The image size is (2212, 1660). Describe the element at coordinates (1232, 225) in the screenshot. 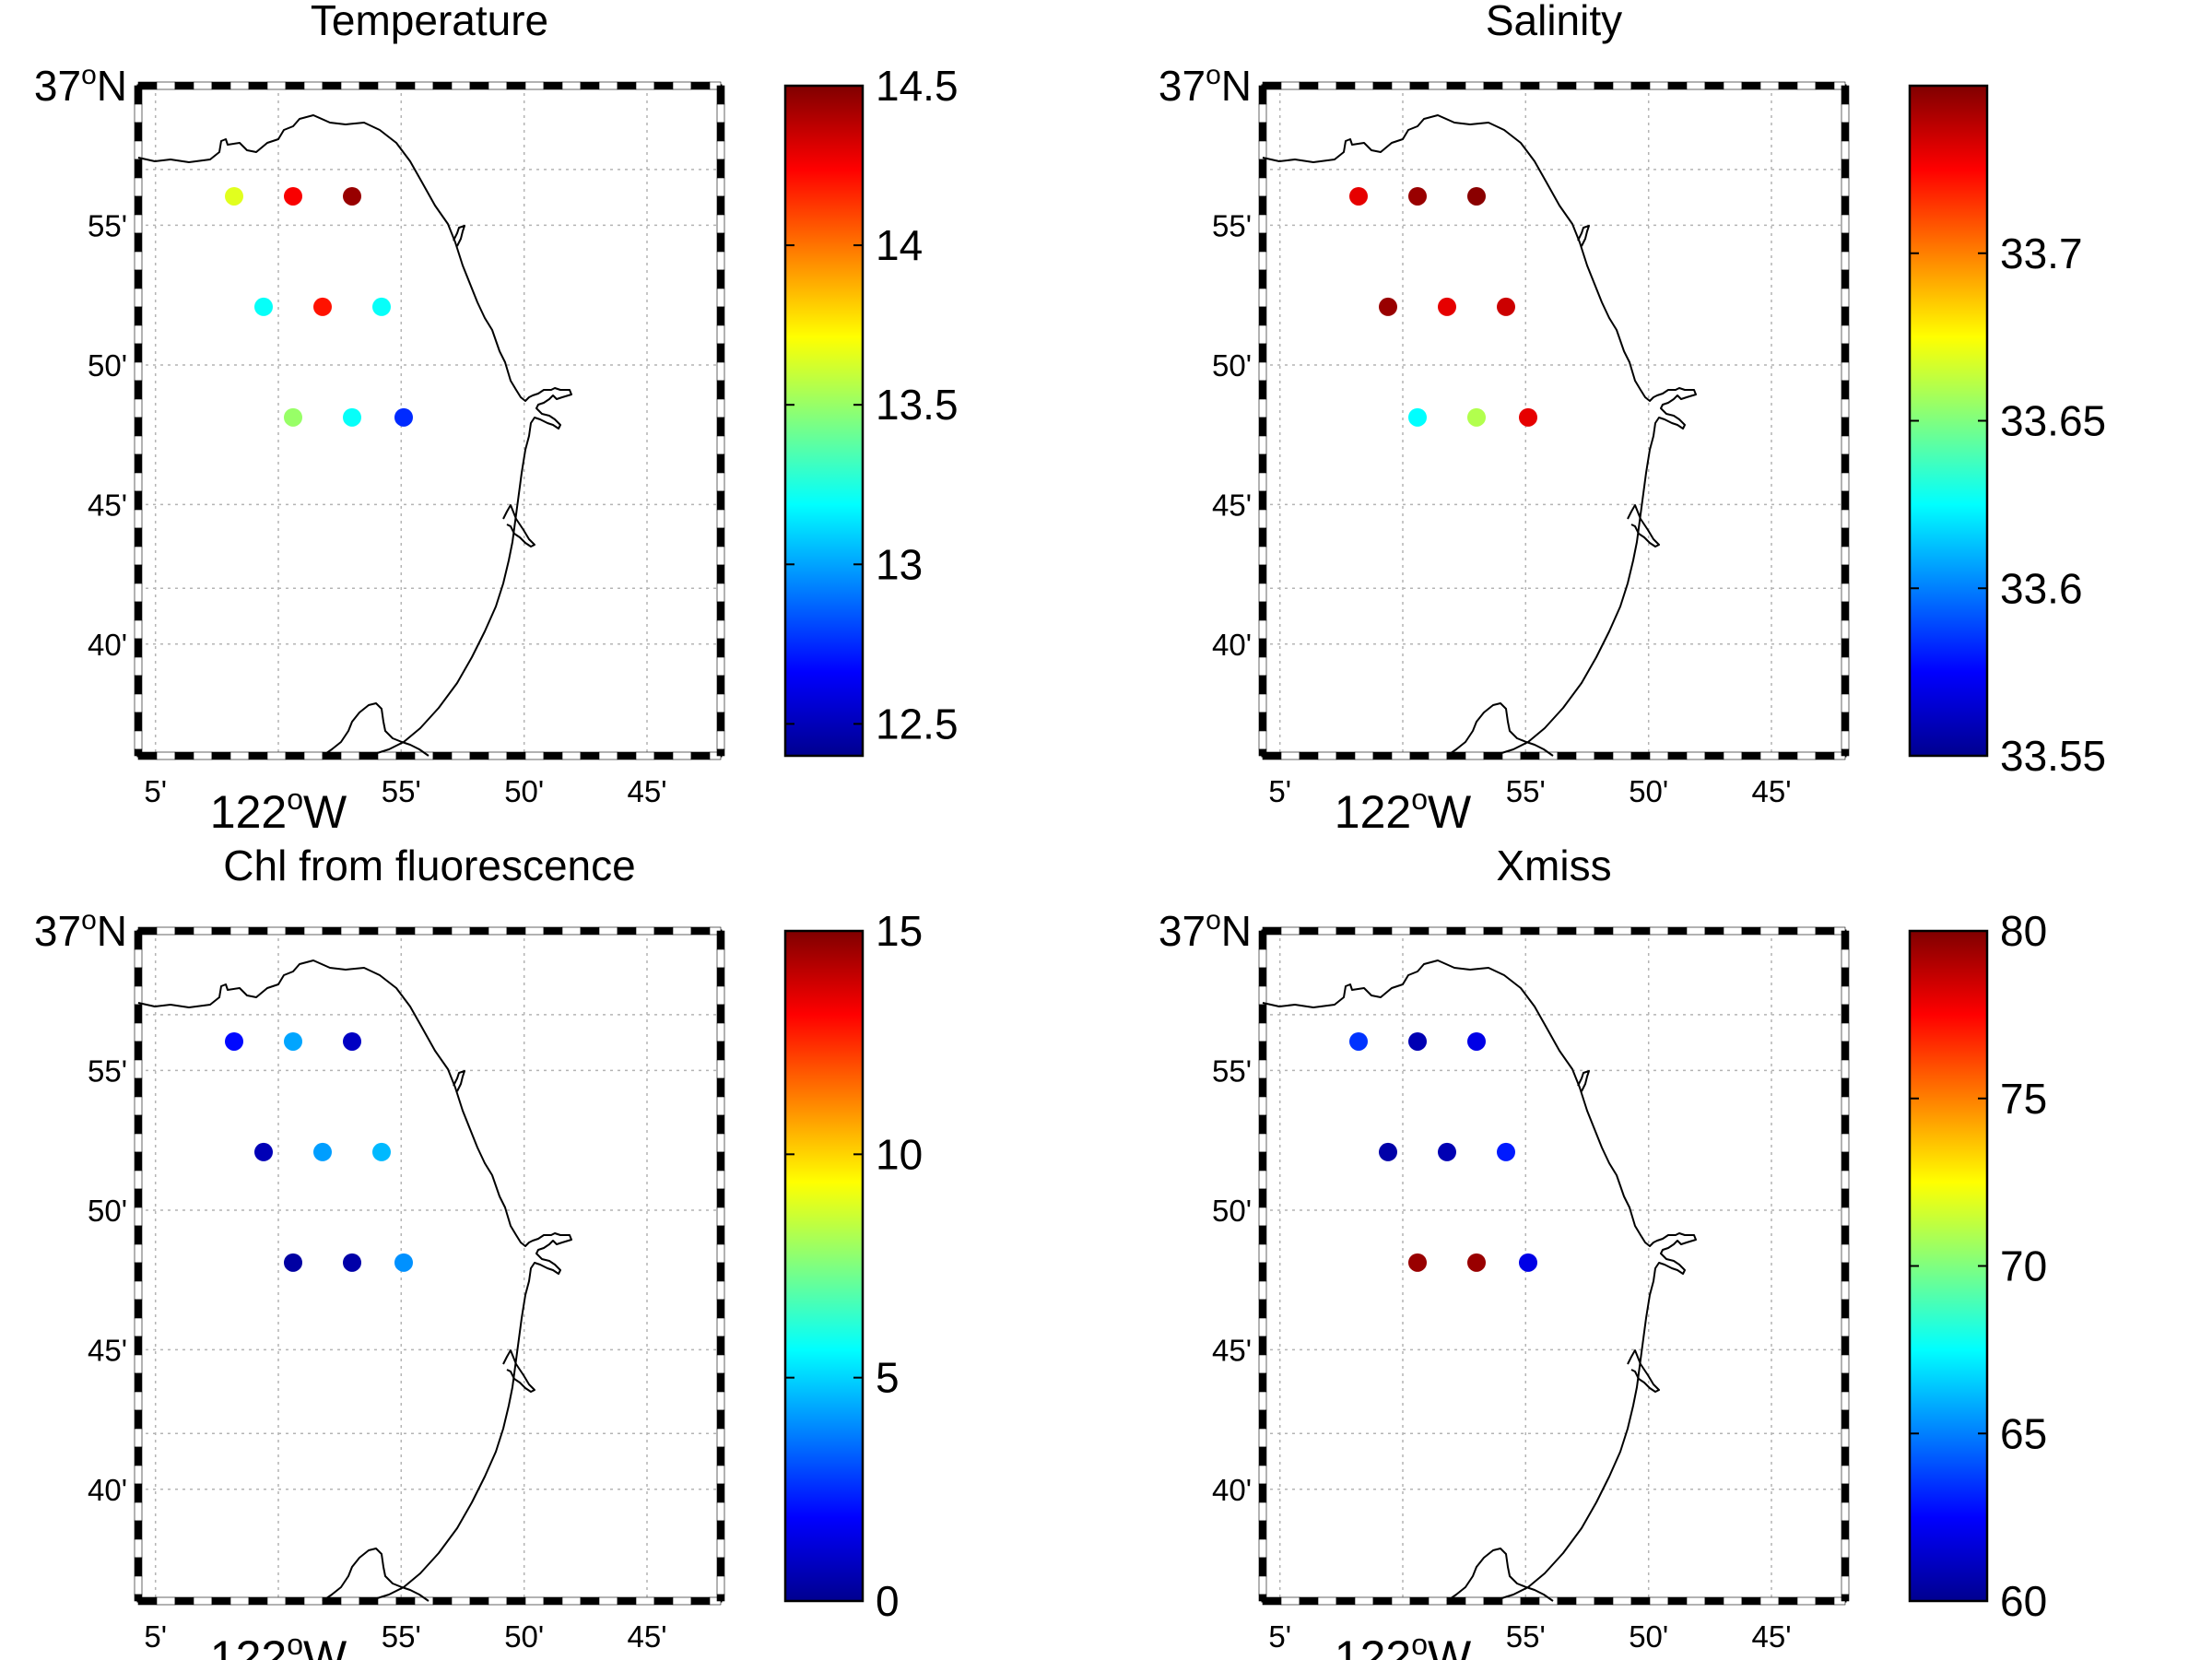

I see `lat-tick-label: 55'` at that location.